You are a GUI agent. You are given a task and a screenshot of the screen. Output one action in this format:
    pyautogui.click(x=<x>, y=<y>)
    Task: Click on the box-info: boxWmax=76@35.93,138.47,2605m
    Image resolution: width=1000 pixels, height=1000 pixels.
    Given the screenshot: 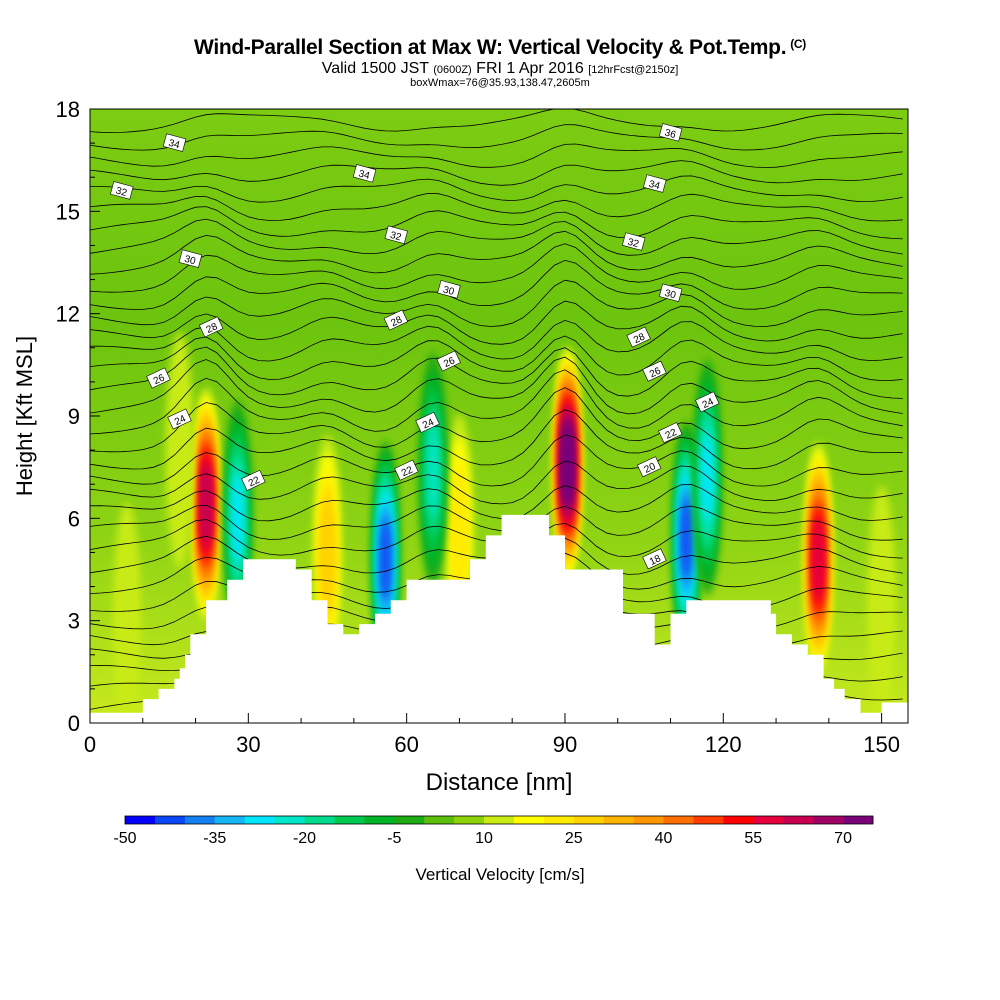 What is the action you would take?
    pyautogui.click(x=500, y=83)
    